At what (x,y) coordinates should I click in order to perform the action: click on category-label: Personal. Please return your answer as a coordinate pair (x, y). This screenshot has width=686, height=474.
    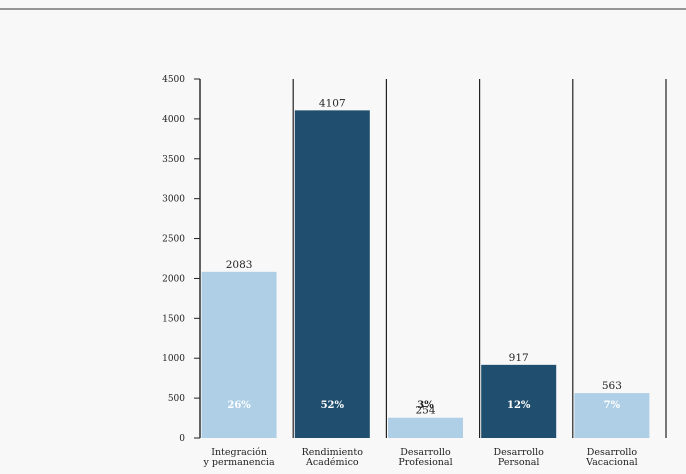
    Looking at the image, I should click on (519, 462).